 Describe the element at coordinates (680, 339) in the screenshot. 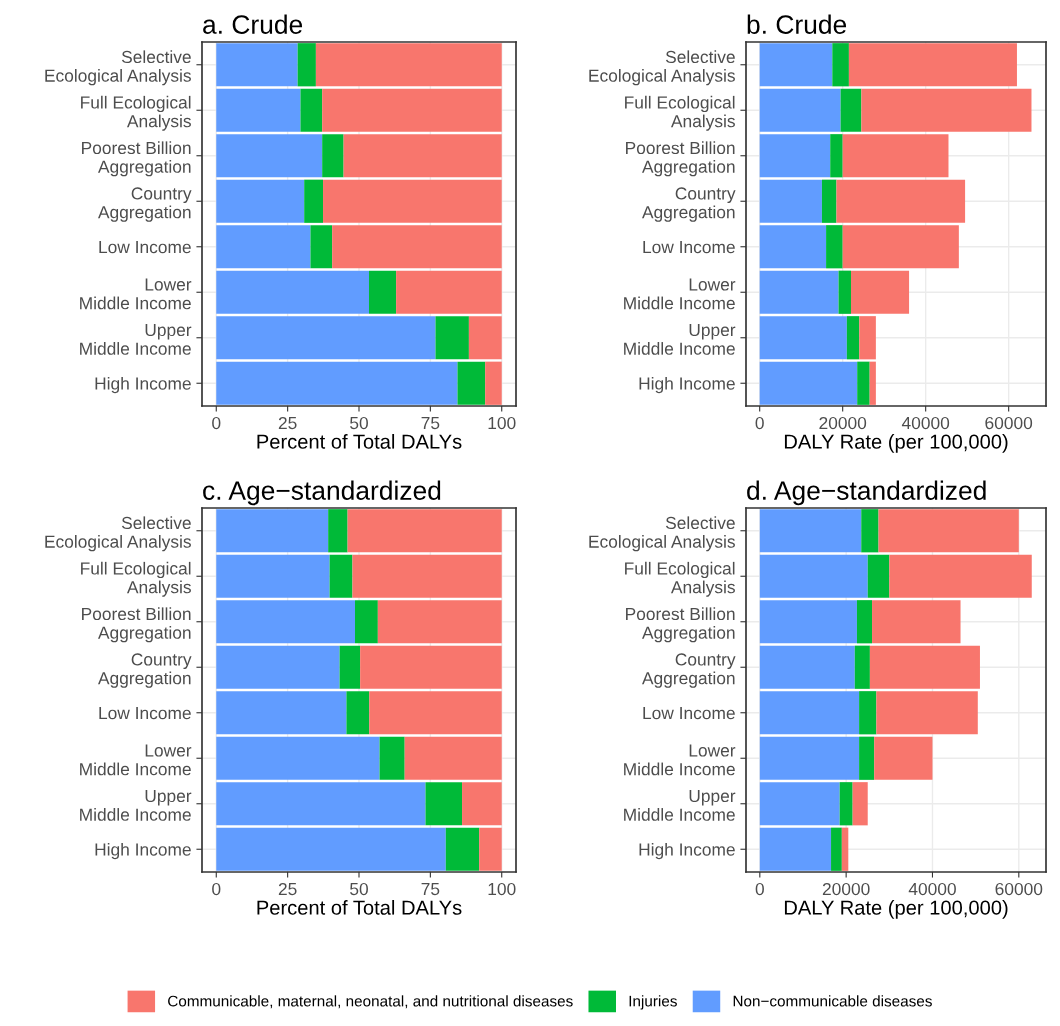

I see `y-tick-label: Upper Middle Income` at that location.